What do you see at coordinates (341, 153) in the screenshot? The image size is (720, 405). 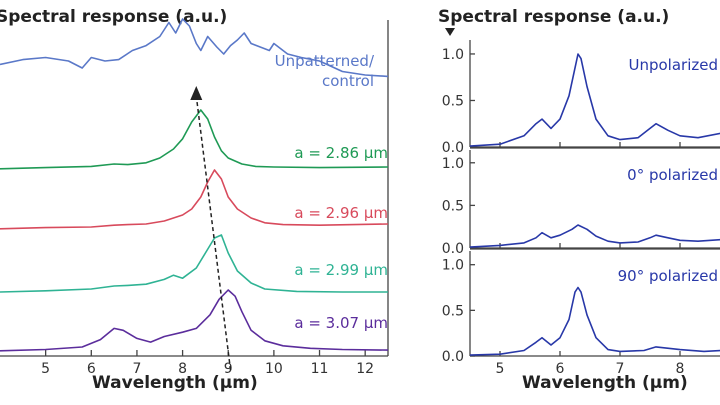 I see `series-label: a = 2.86 μm` at bounding box center [341, 153].